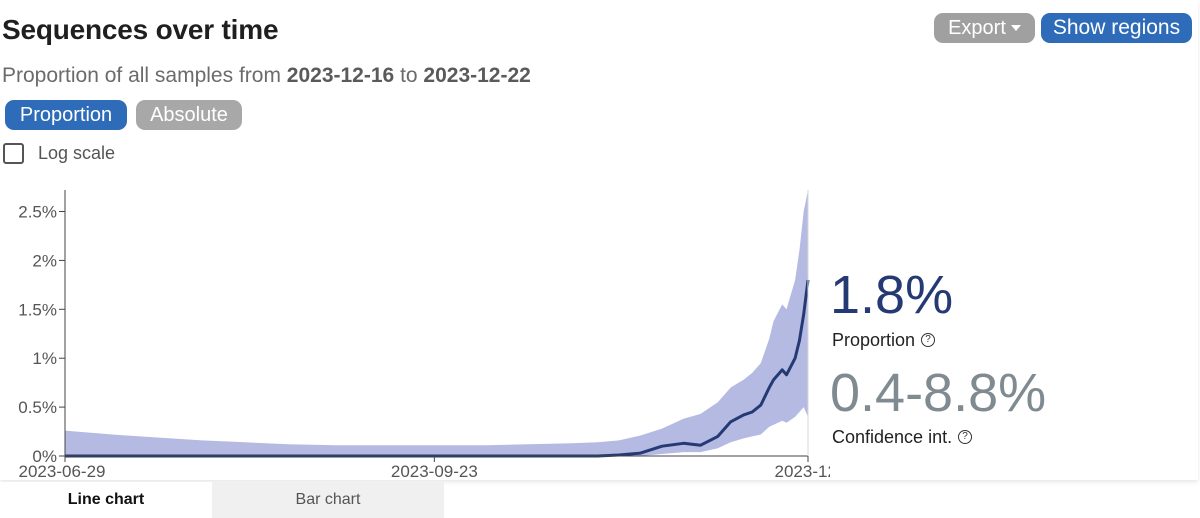 This screenshot has width=1200, height=518. What do you see at coordinates (44, 456) in the screenshot?
I see `y-tick-label: 0%` at bounding box center [44, 456].